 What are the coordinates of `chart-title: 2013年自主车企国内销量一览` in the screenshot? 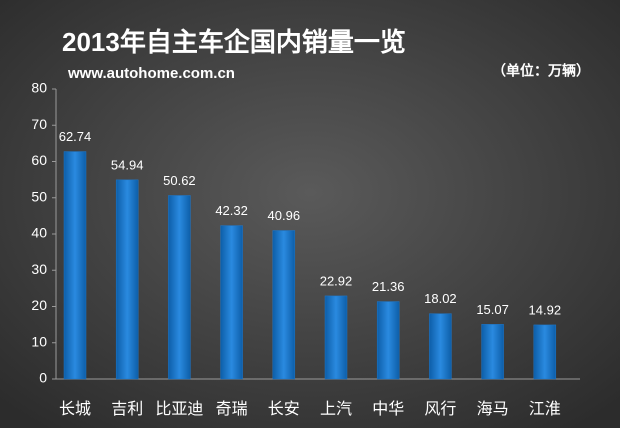 It's located at (234, 42).